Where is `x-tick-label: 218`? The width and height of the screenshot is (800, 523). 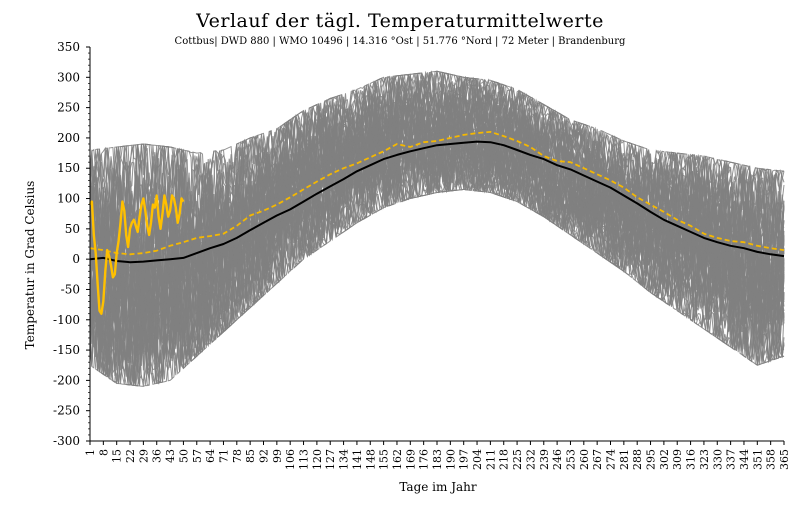
x-tick-label: 218 is located at coordinates (504, 459).